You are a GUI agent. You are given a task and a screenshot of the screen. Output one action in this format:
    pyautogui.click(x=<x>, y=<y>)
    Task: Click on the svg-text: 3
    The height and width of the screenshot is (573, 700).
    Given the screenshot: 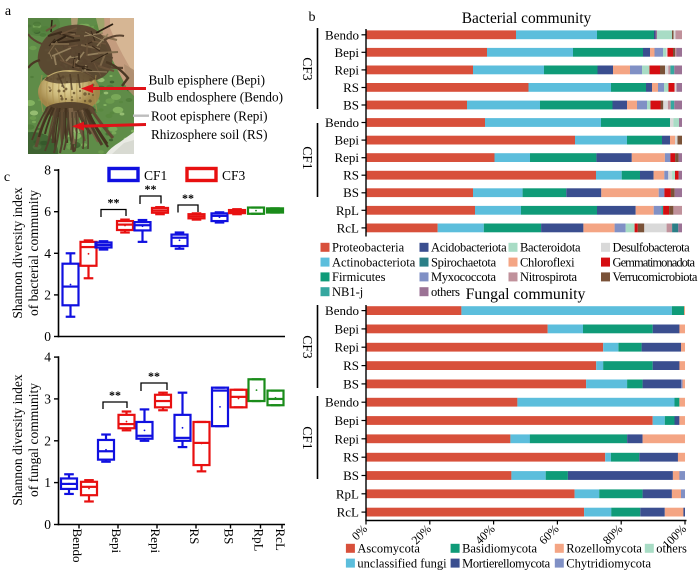 What is the action you would take?
    pyautogui.click(x=47, y=398)
    